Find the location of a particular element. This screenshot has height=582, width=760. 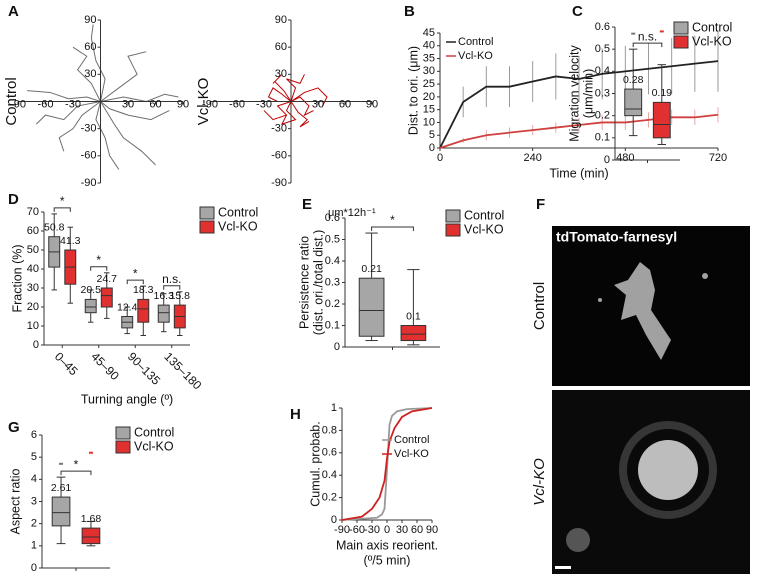

x-tick-label: -30 is located at coordinates (264, 104).